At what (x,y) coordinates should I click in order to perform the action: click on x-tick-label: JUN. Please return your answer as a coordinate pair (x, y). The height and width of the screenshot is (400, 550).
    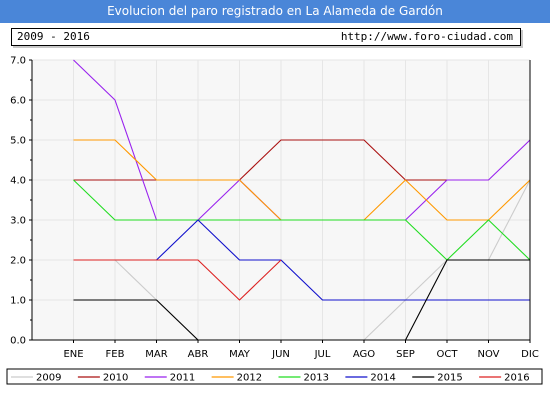
    Looking at the image, I should click on (280, 354).